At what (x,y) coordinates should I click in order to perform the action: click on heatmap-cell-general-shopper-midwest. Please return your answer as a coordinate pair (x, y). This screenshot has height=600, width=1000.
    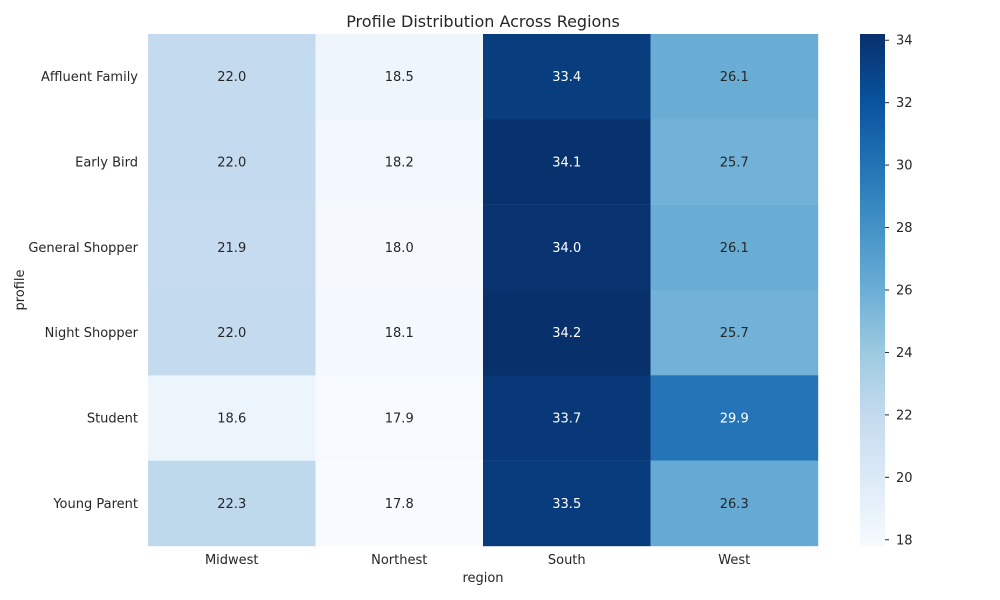
    Looking at the image, I should click on (232, 247).